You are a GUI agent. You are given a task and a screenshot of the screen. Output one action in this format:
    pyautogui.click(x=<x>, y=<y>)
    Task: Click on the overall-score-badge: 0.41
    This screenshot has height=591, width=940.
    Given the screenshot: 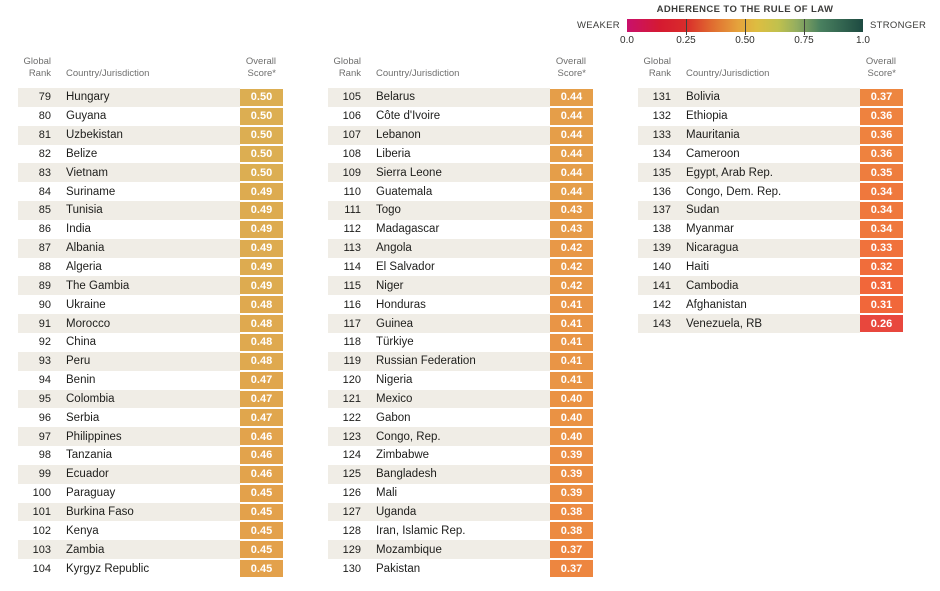 What is the action you would take?
    pyautogui.click(x=571, y=361)
    